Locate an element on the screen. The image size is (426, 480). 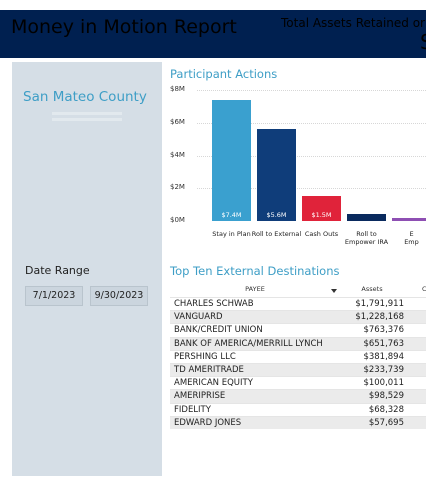
y-tick-label: $8M is located at coordinates (177, 89).